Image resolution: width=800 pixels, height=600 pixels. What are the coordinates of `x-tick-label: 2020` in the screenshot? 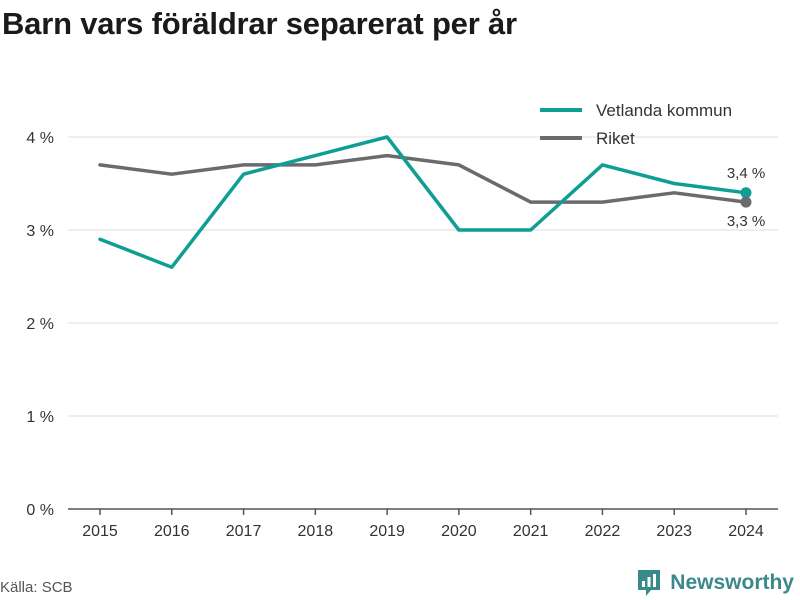 It's located at (459, 531).